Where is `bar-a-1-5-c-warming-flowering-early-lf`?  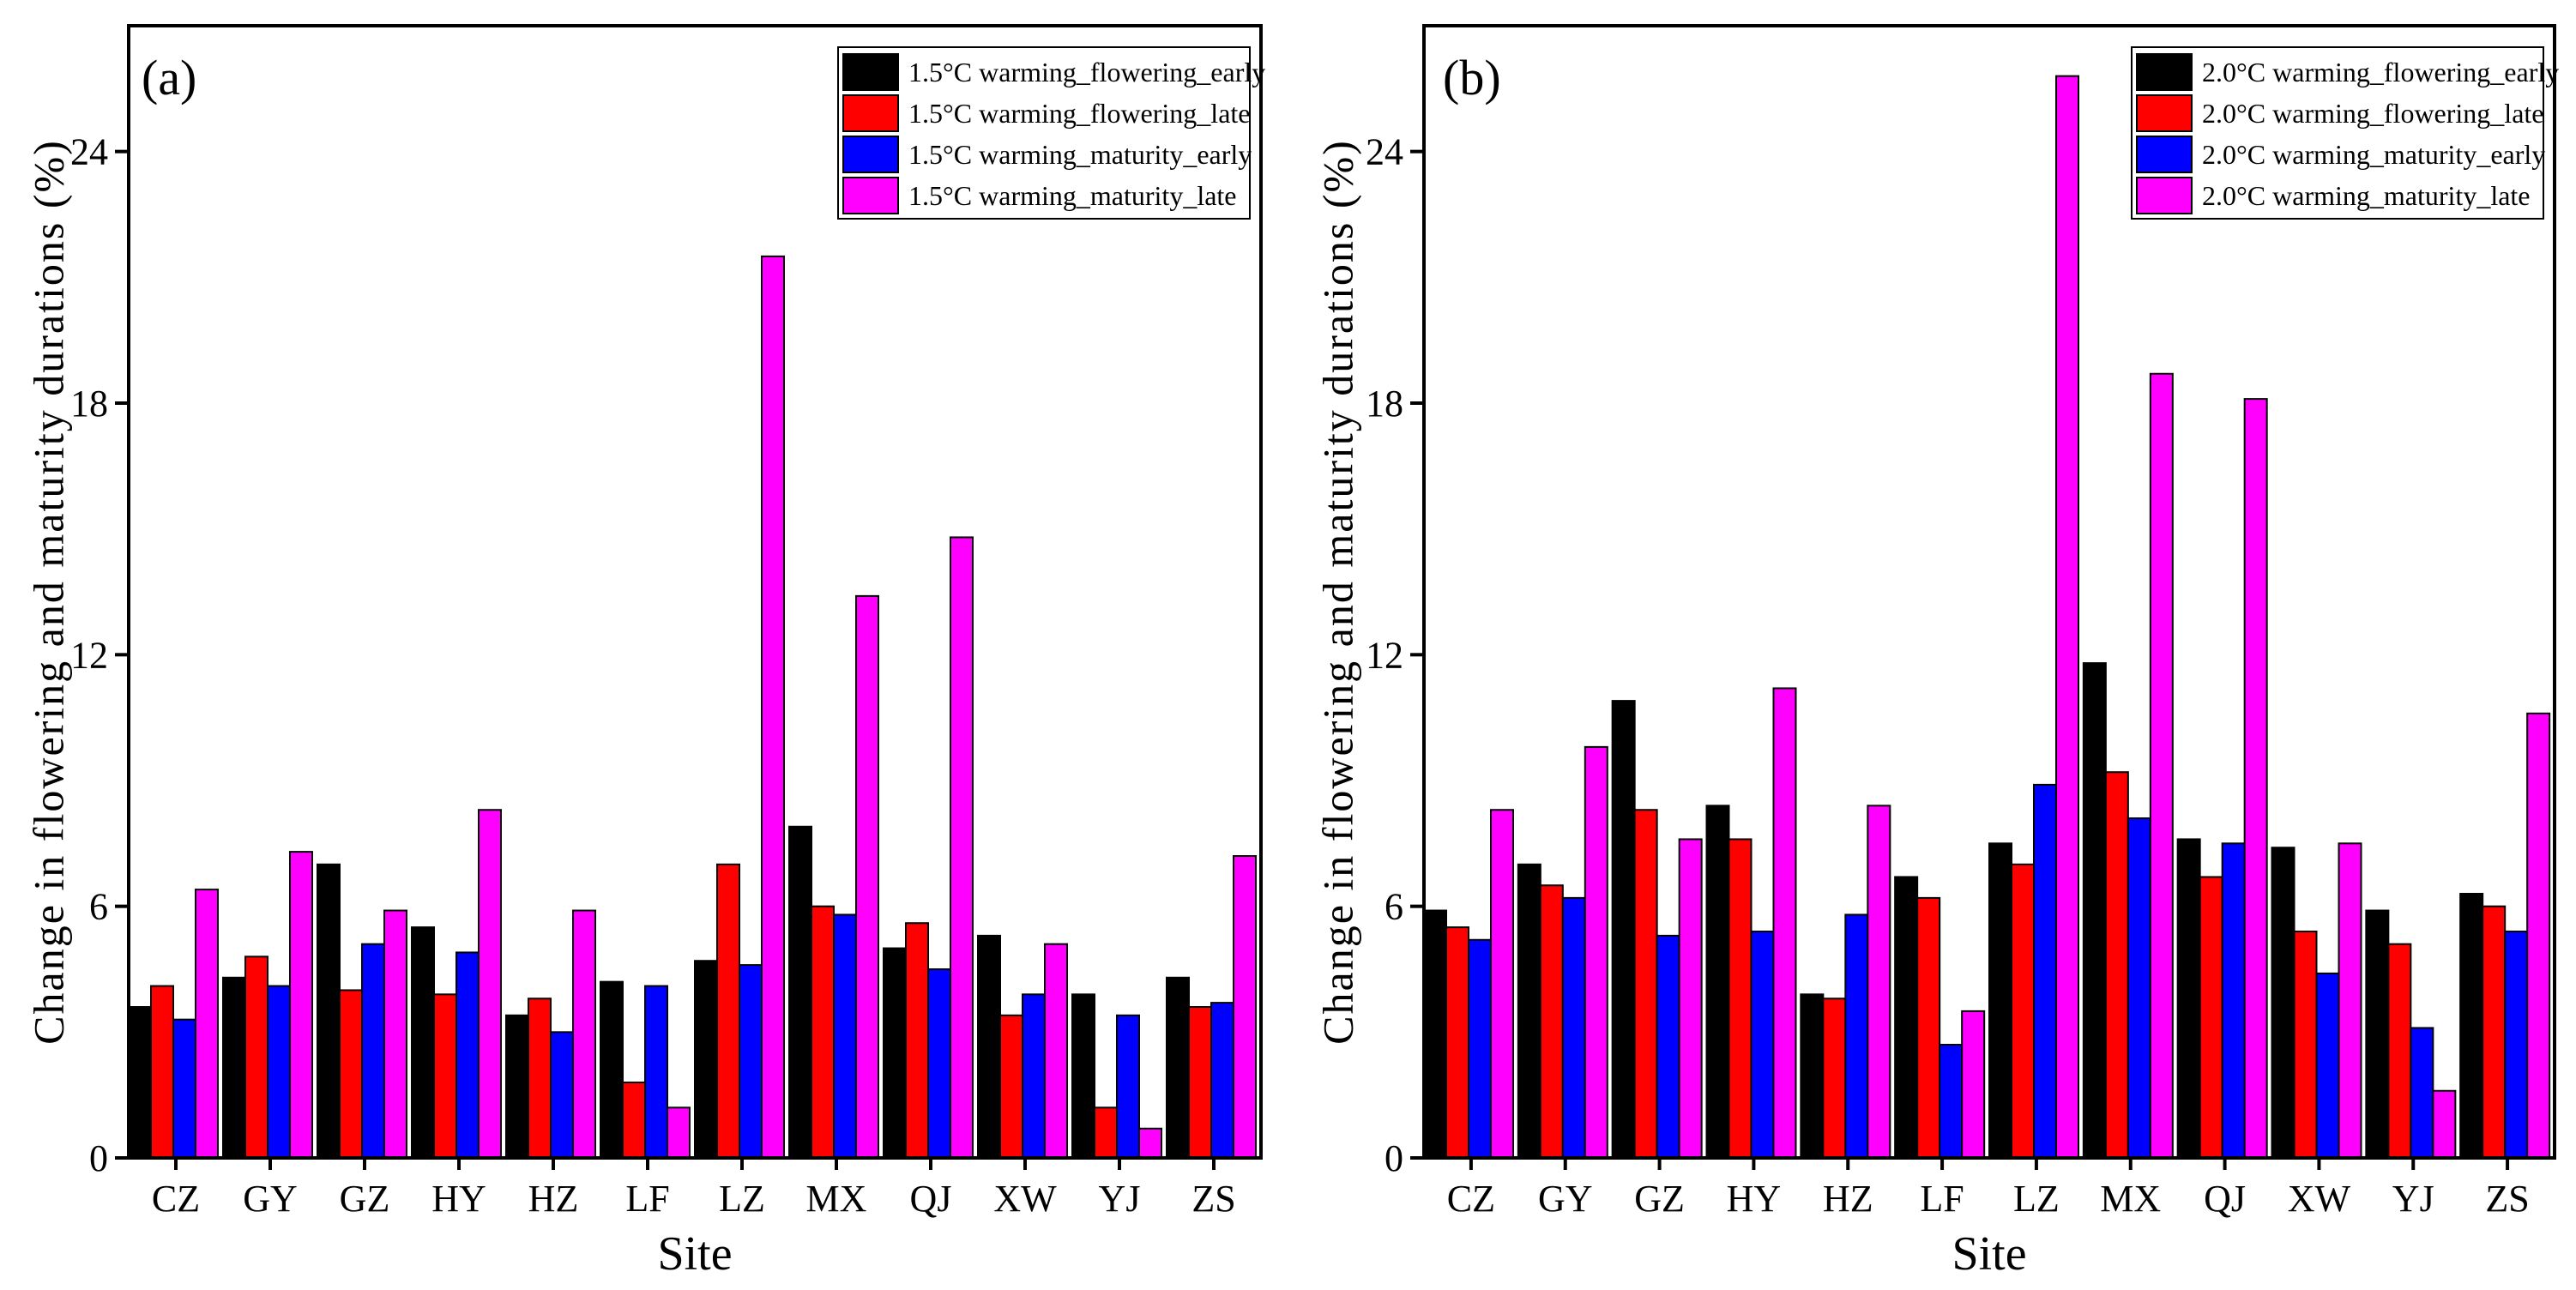 bar-a-1-5-c-warming-flowering-early-lf is located at coordinates (612, 1069).